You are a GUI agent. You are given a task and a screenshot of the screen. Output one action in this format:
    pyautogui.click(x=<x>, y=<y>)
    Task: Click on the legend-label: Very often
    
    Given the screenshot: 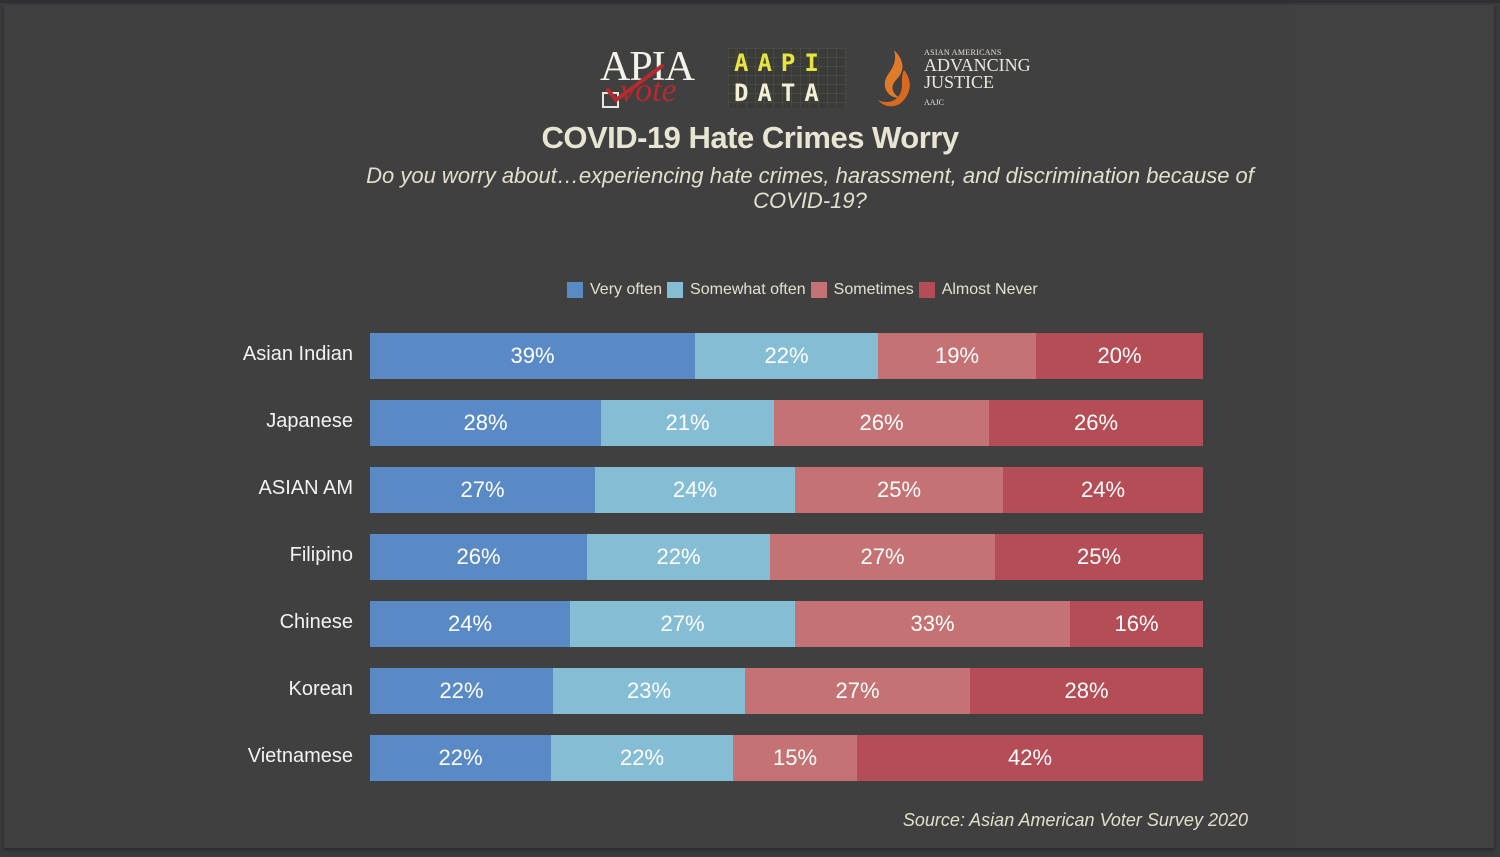 What is the action you would take?
    pyautogui.click(x=626, y=289)
    